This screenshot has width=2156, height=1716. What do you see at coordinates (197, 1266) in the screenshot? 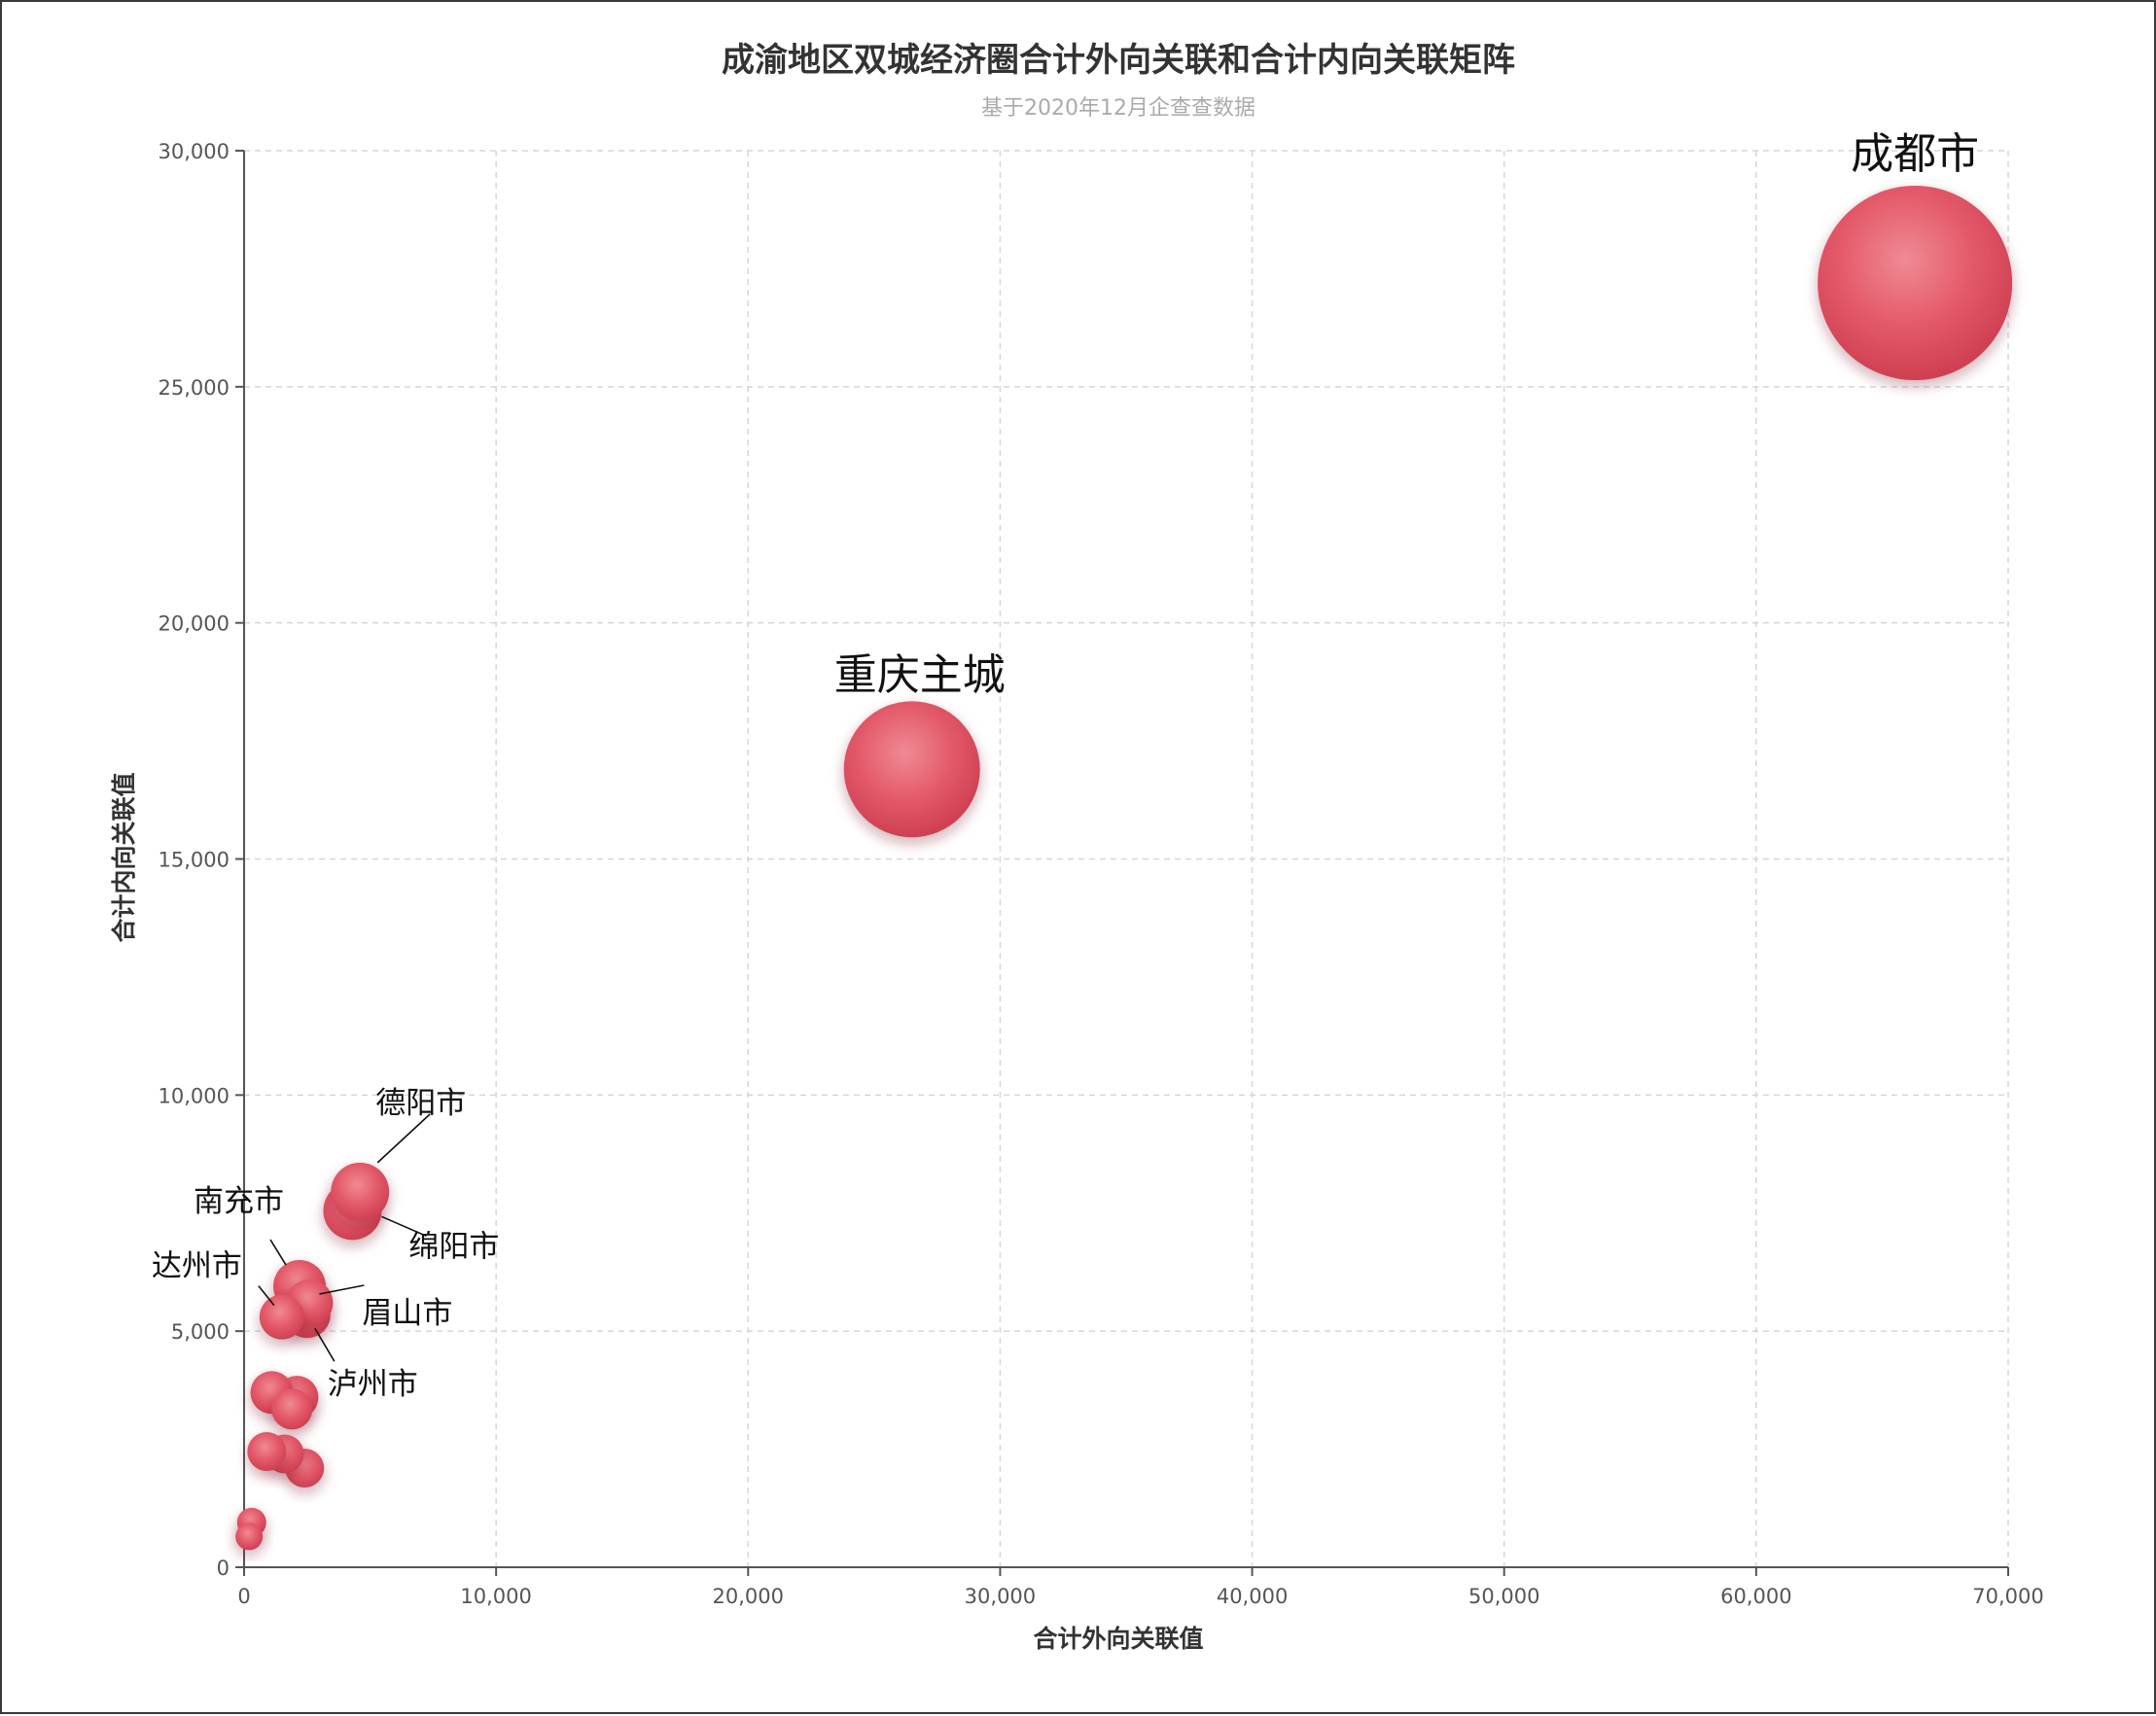
I see `bubble-label: 达州市` at bounding box center [197, 1266].